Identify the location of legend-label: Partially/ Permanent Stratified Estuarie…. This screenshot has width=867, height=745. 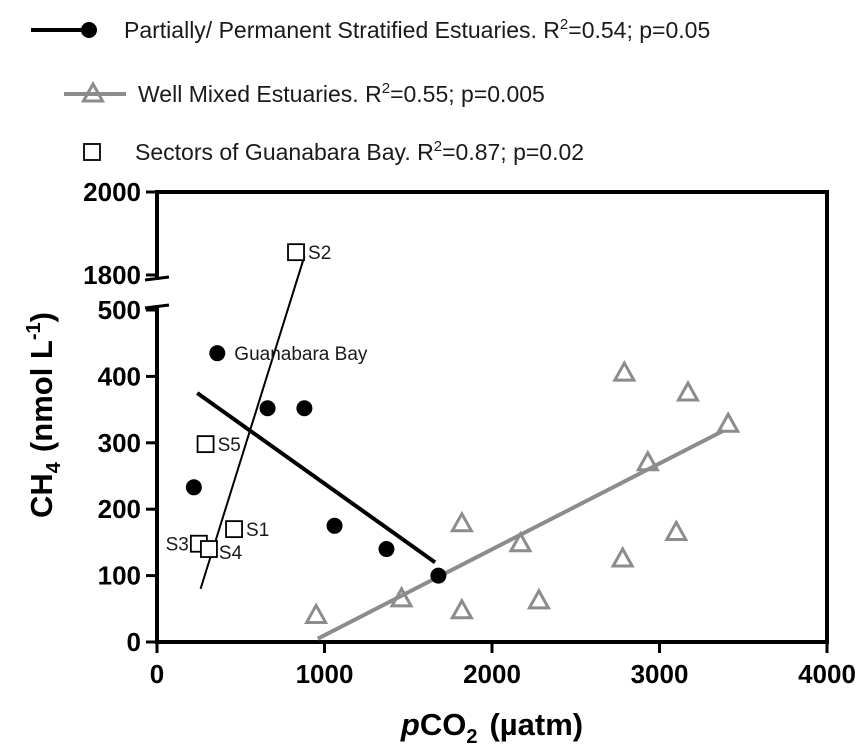
(417, 29).